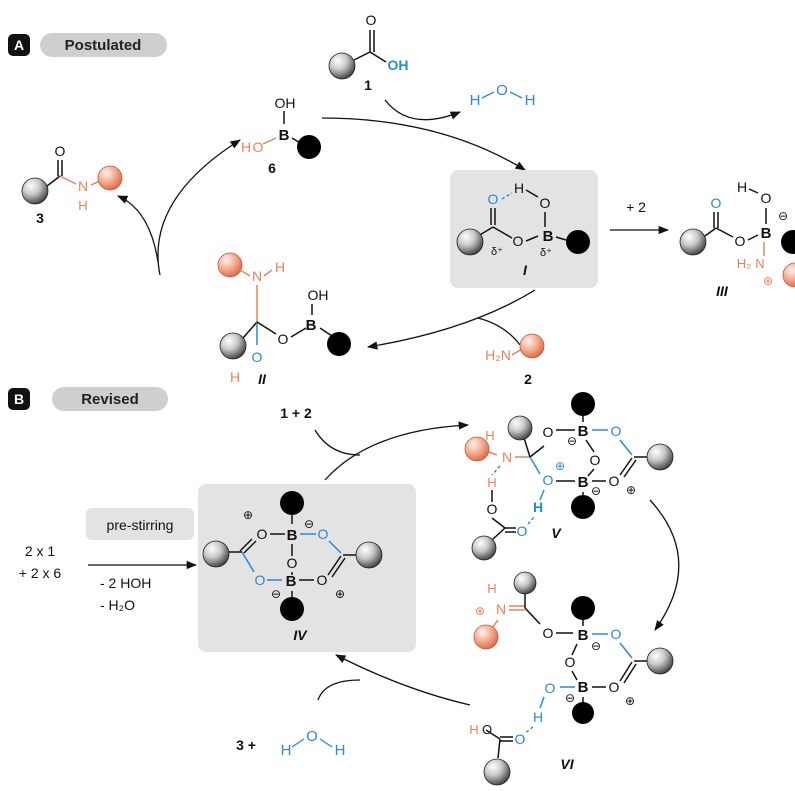 Image resolution: width=795 pixels, height=791 pixels. What do you see at coordinates (744, 263) in the screenshot?
I see `h2-label: H₂` at bounding box center [744, 263].